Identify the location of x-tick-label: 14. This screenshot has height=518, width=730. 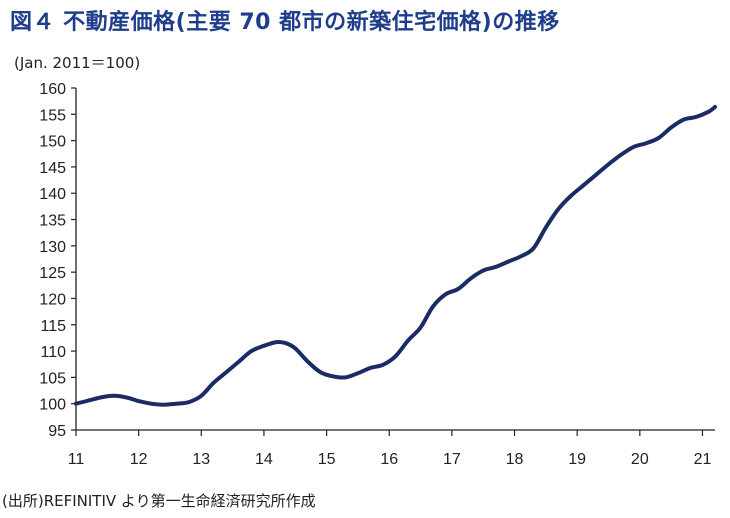
(264, 459).